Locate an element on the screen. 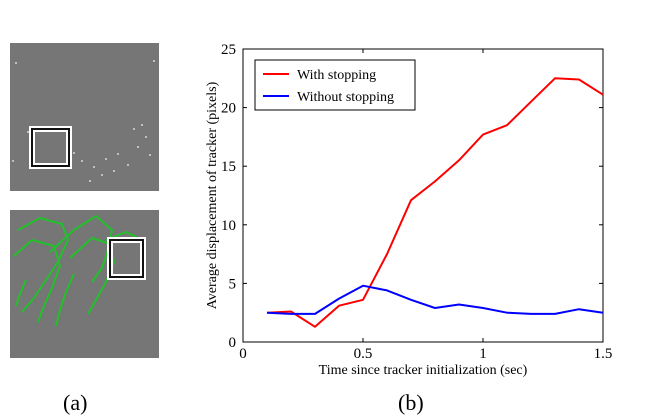 The width and height of the screenshot is (646, 420). frame-background is located at coordinates (84, 284).